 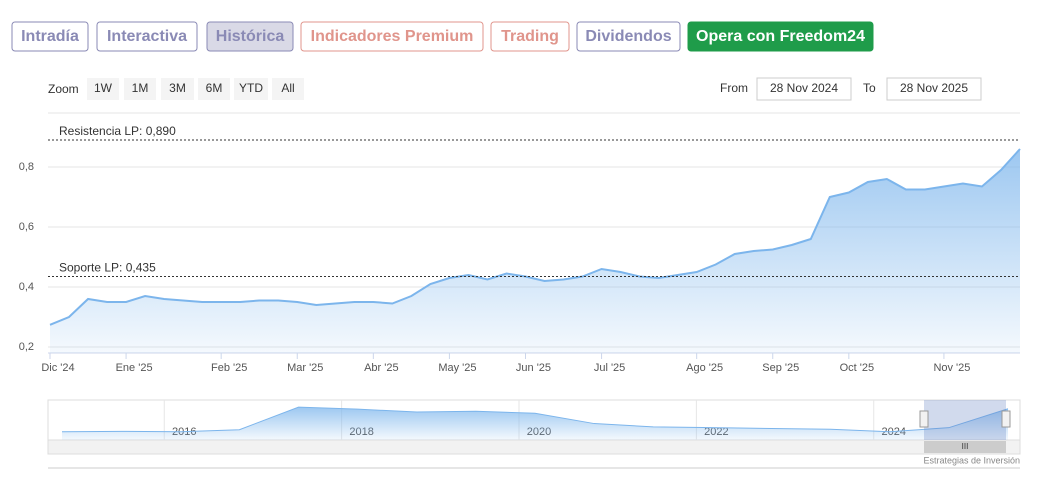 I want to click on navigator-area, so click(x=535, y=423).